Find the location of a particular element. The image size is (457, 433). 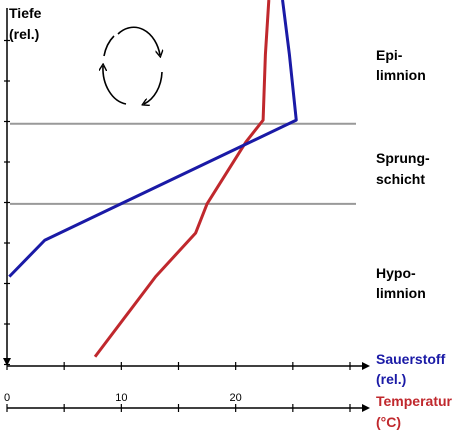

temperature-axis-label-line2: (°C) is located at coordinates (388, 422).